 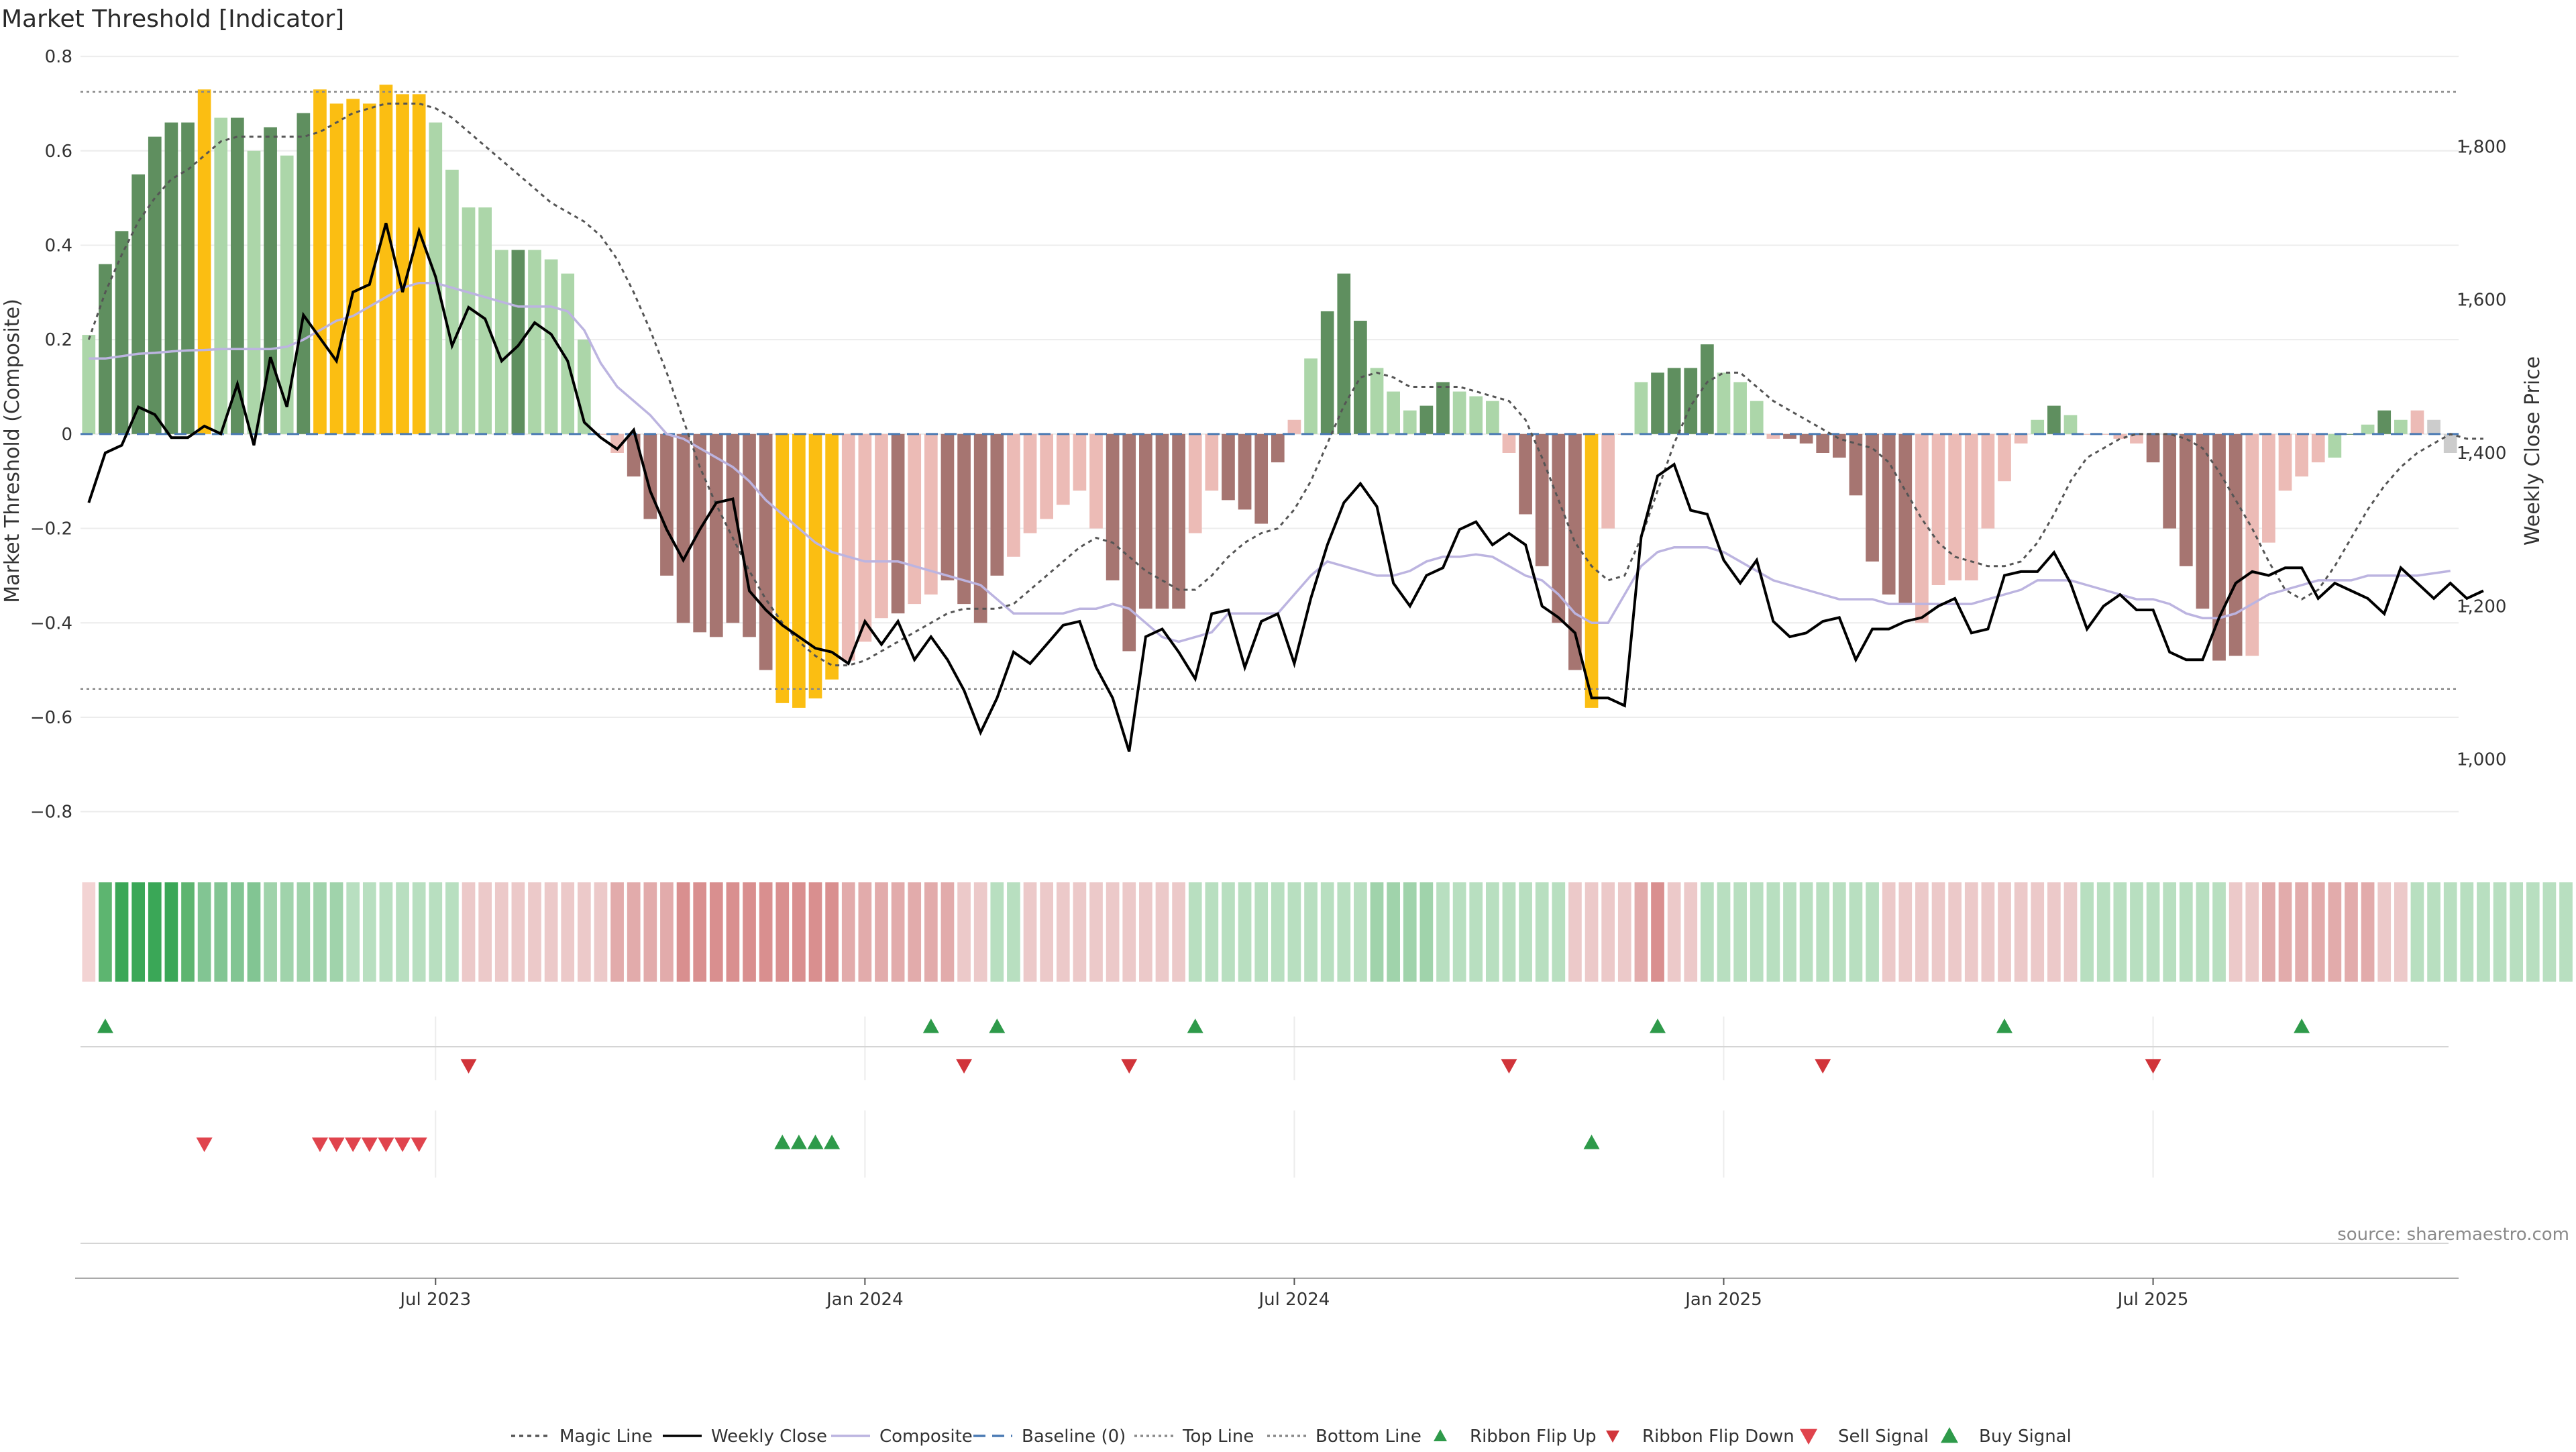 I want to click on legend-swatch, so click(x=1808, y=1437).